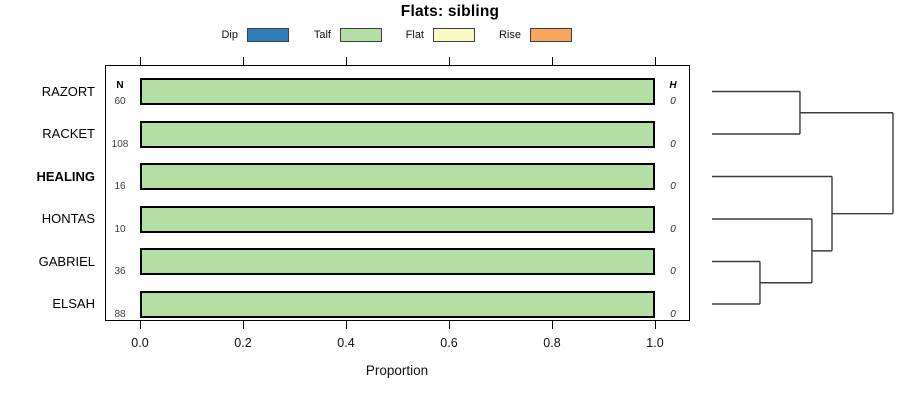  I want to click on legend-swatch-flat, so click(454, 35).